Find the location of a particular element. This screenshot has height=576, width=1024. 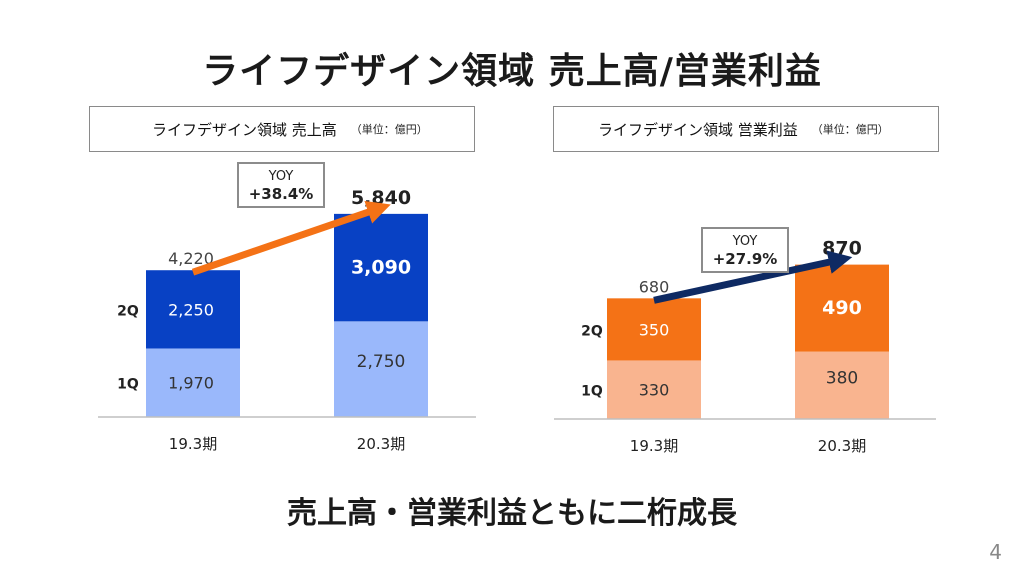

conclusion-text: 売上高・営業利益ともに二桁成長 is located at coordinates (512, 513).